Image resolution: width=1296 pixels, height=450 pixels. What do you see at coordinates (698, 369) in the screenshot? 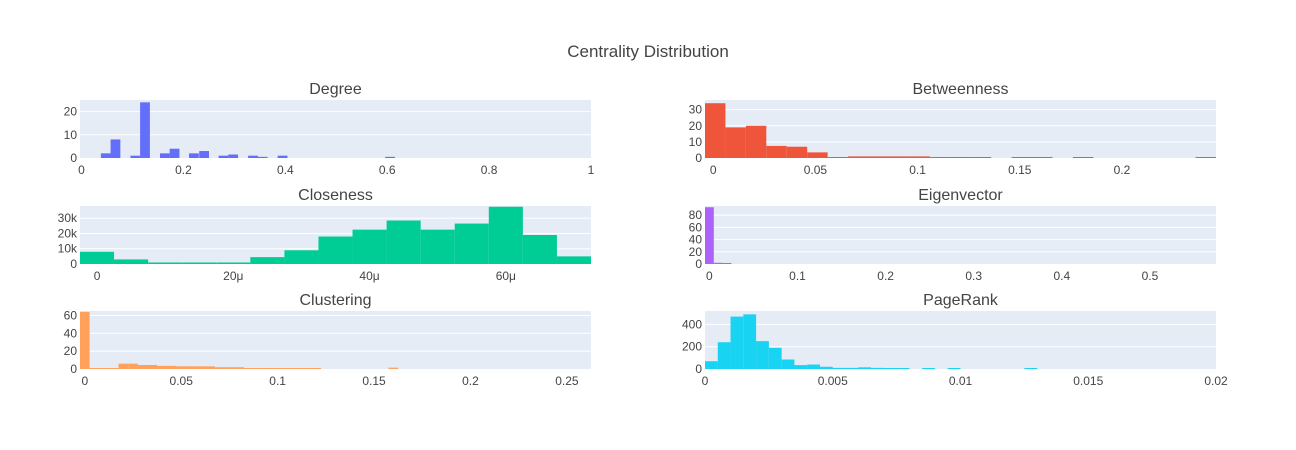
I see `pagerank-ytick-label: 0` at bounding box center [698, 369].